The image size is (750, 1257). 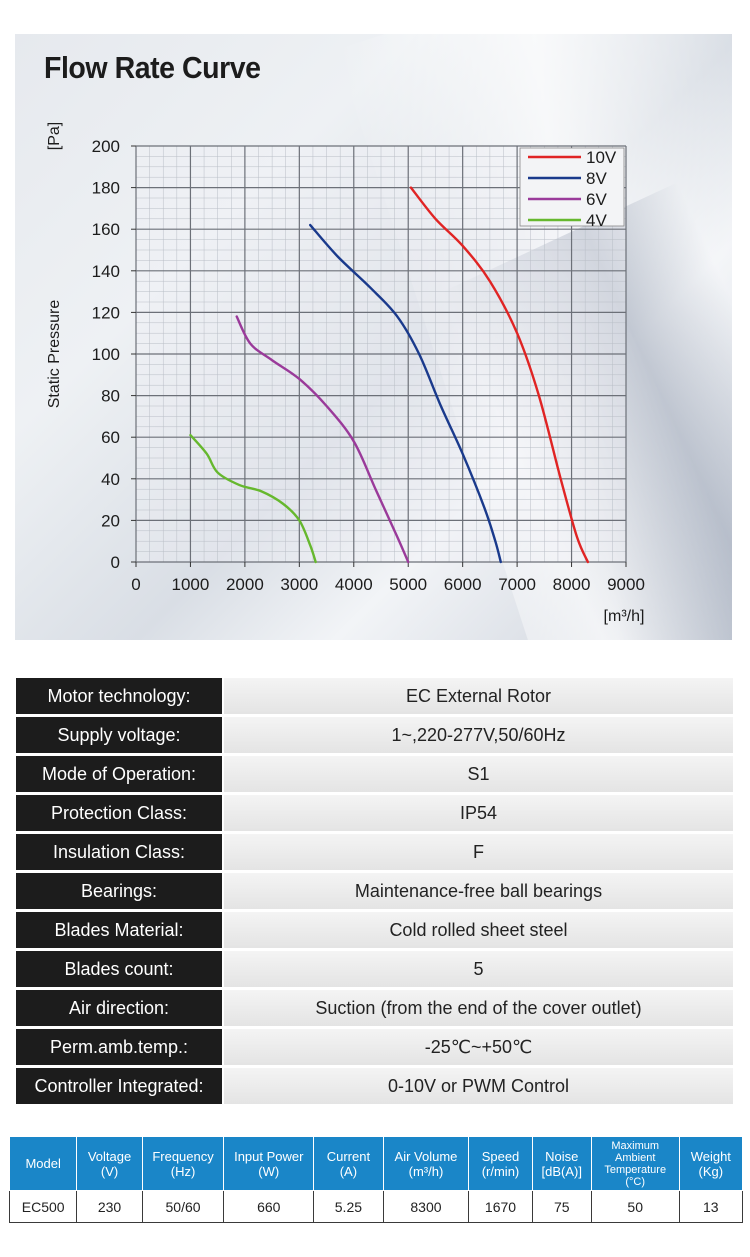 What do you see at coordinates (119, 774) in the screenshot?
I see `spec-label: Mode of Operation:` at bounding box center [119, 774].